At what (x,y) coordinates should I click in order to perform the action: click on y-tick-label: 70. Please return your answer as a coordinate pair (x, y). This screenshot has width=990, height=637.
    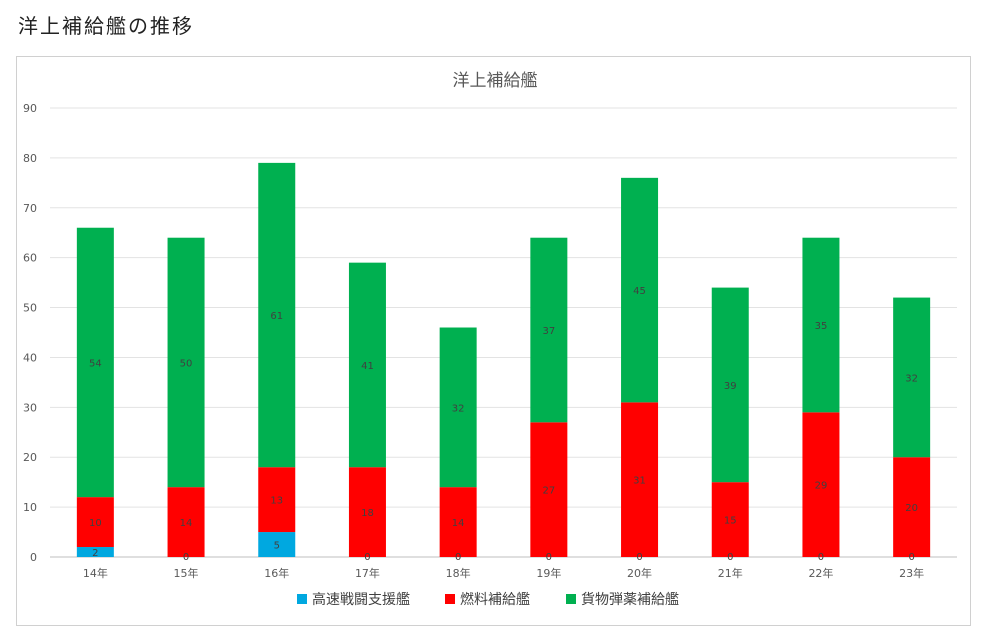
    Looking at the image, I should click on (30, 208).